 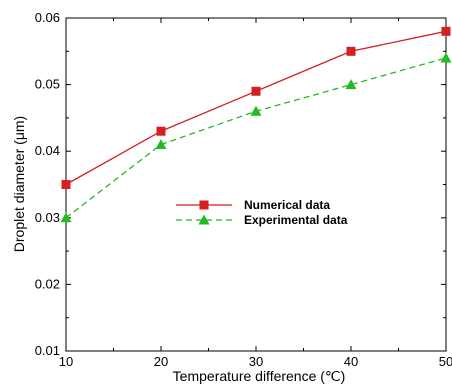 I want to click on x-tick-label: 40, so click(x=351, y=361).